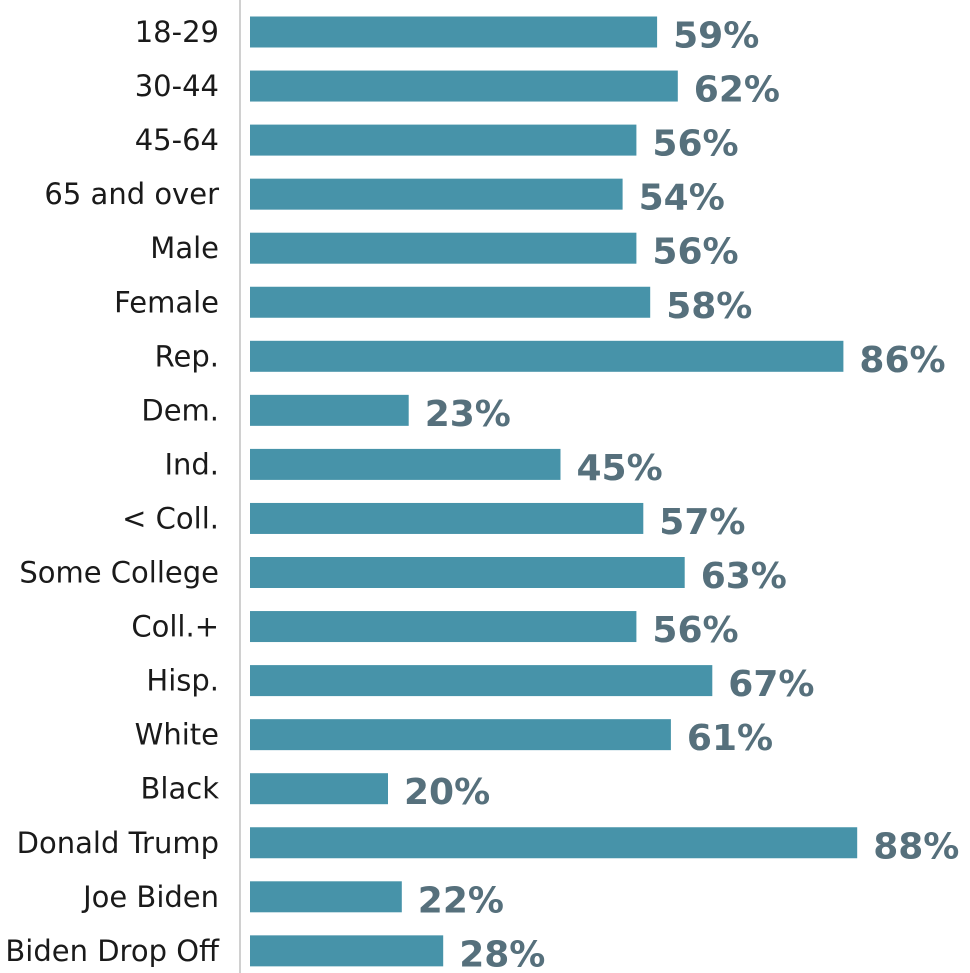 The image size is (970, 973). I want to click on value-label: 45%, so click(620, 468).